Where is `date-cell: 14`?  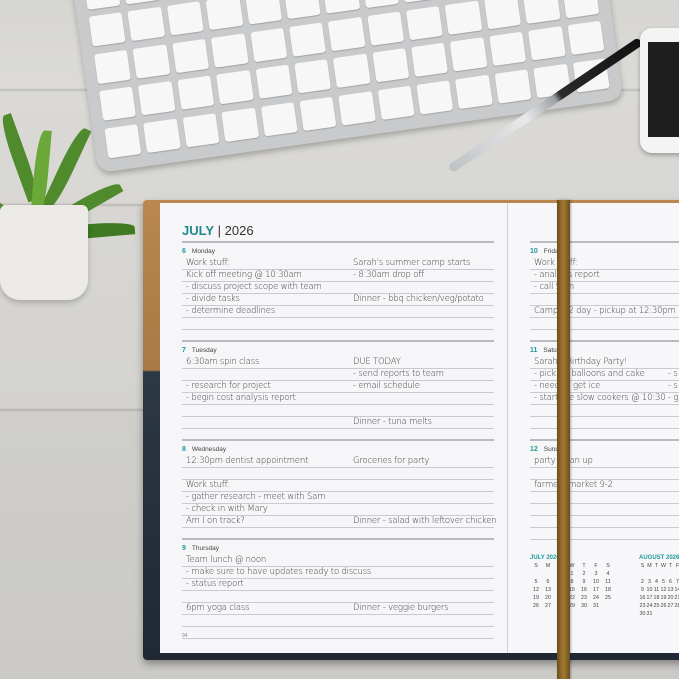
date-cell: 14 is located at coordinates (676, 590).